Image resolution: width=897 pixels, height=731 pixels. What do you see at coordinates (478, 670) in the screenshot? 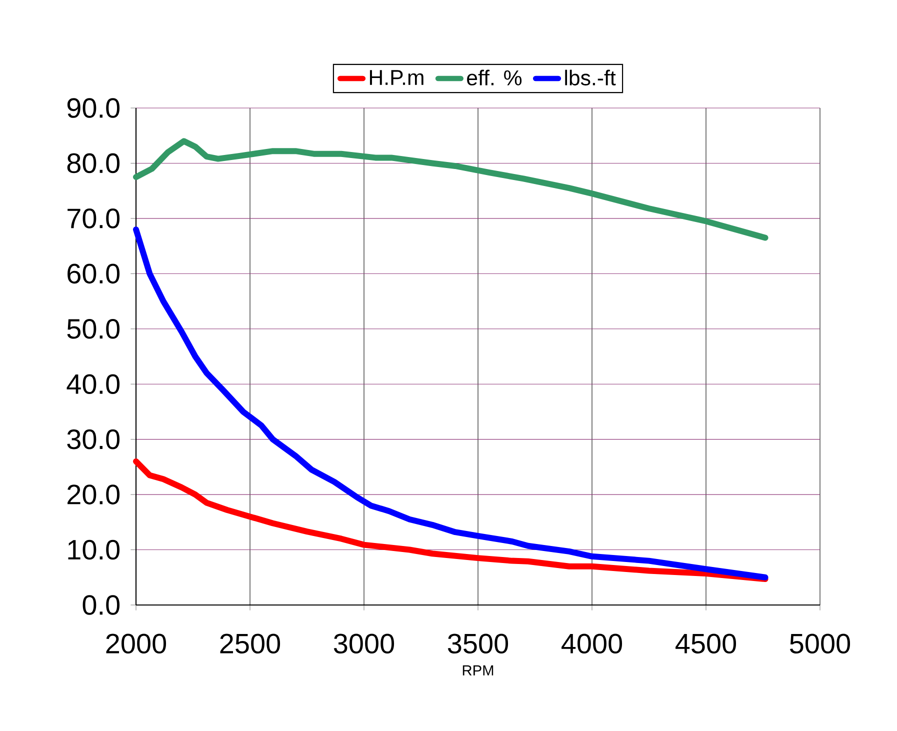
I see `x-axis-title: RPM` at bounding box center [478, 670].